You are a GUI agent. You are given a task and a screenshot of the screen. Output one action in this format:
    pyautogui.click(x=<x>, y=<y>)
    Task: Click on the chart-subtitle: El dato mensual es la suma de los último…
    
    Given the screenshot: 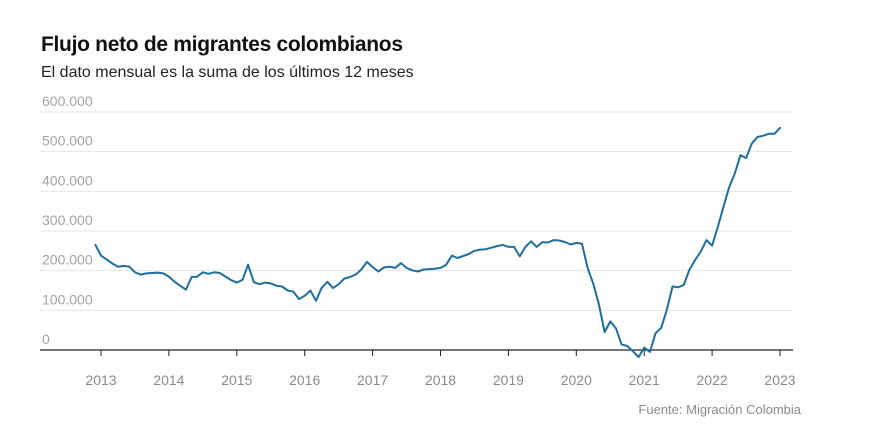 What is the action you would take?
    pyautogui.click(x=227, y=72)
    